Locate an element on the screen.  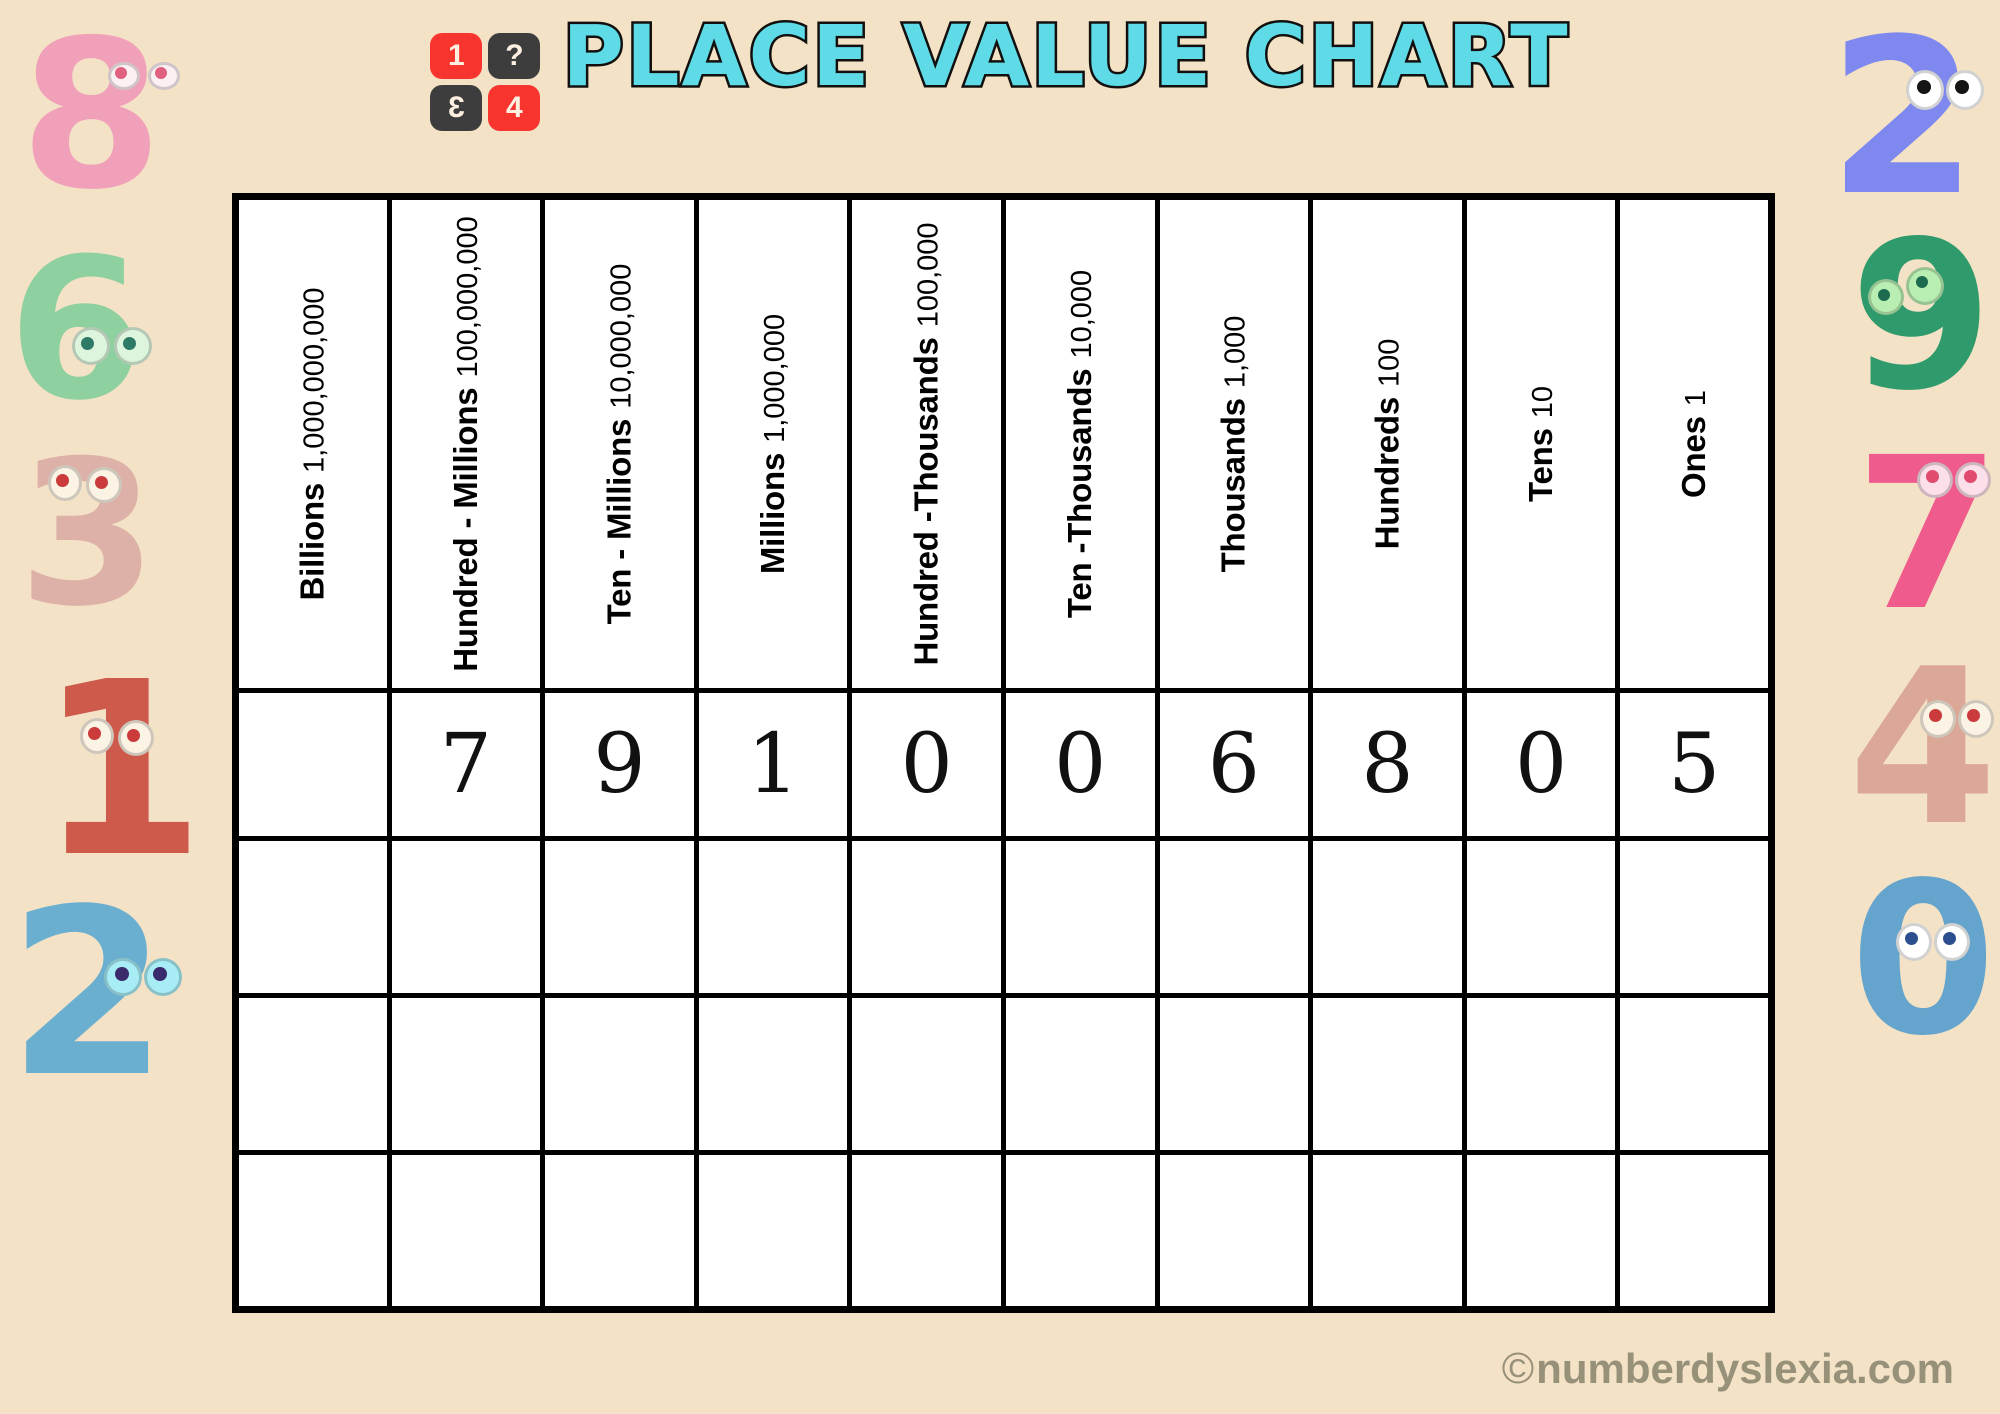
digit-cell is located at coordinates (312, 764).